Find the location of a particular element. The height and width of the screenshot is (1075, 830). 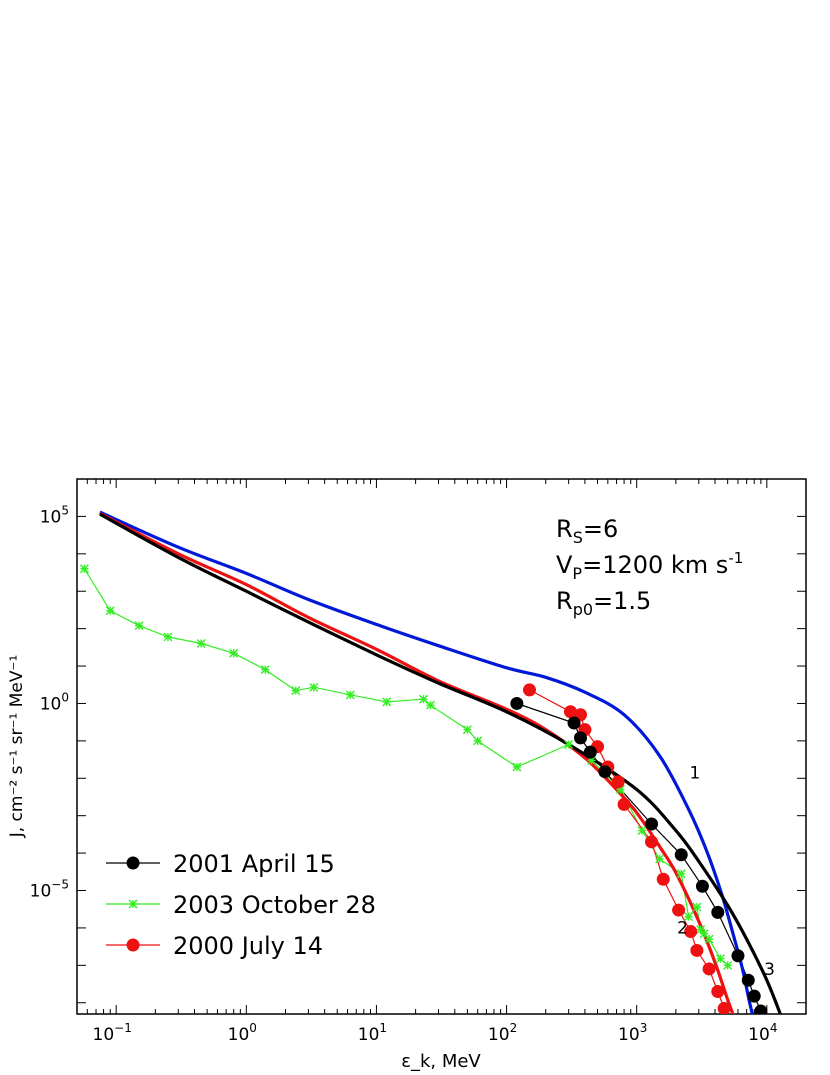

parameter-annotation: RS=6 VP=1200 km s-1 Rp0=1.5 is located at coordinates (649, 567).